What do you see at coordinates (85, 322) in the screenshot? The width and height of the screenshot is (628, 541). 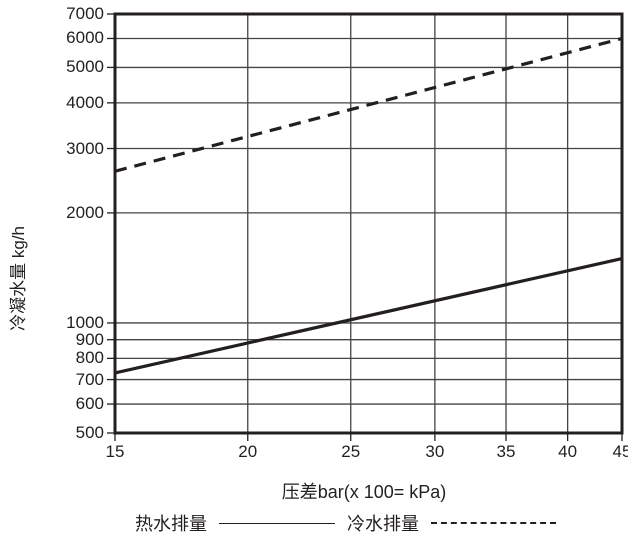 I see `y-tick-label: 1000` at bounding box center [85, 322].